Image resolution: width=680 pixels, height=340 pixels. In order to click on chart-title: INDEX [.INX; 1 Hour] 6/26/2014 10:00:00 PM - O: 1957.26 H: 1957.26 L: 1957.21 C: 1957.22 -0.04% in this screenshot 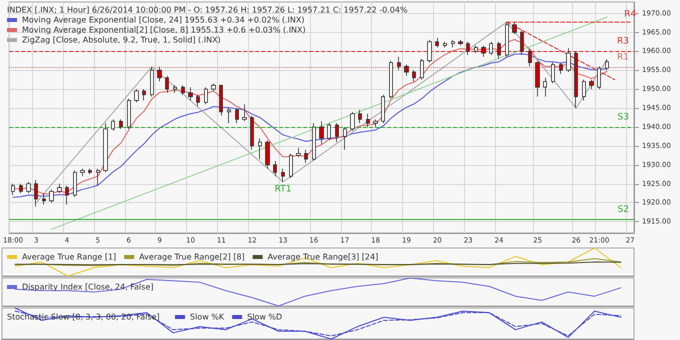, I will do `click(207, 10)`.